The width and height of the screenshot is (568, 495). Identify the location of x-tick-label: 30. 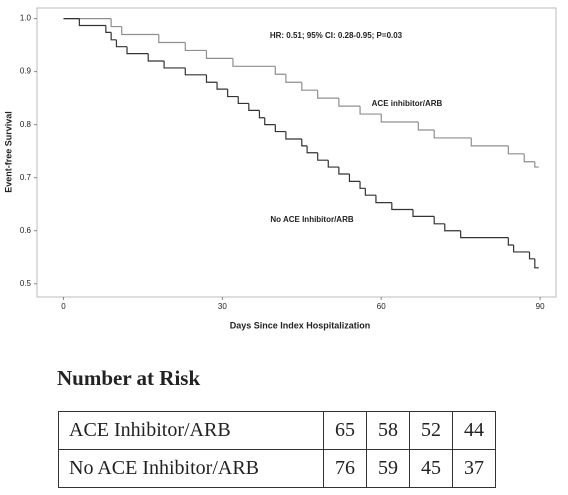
(222, 306).